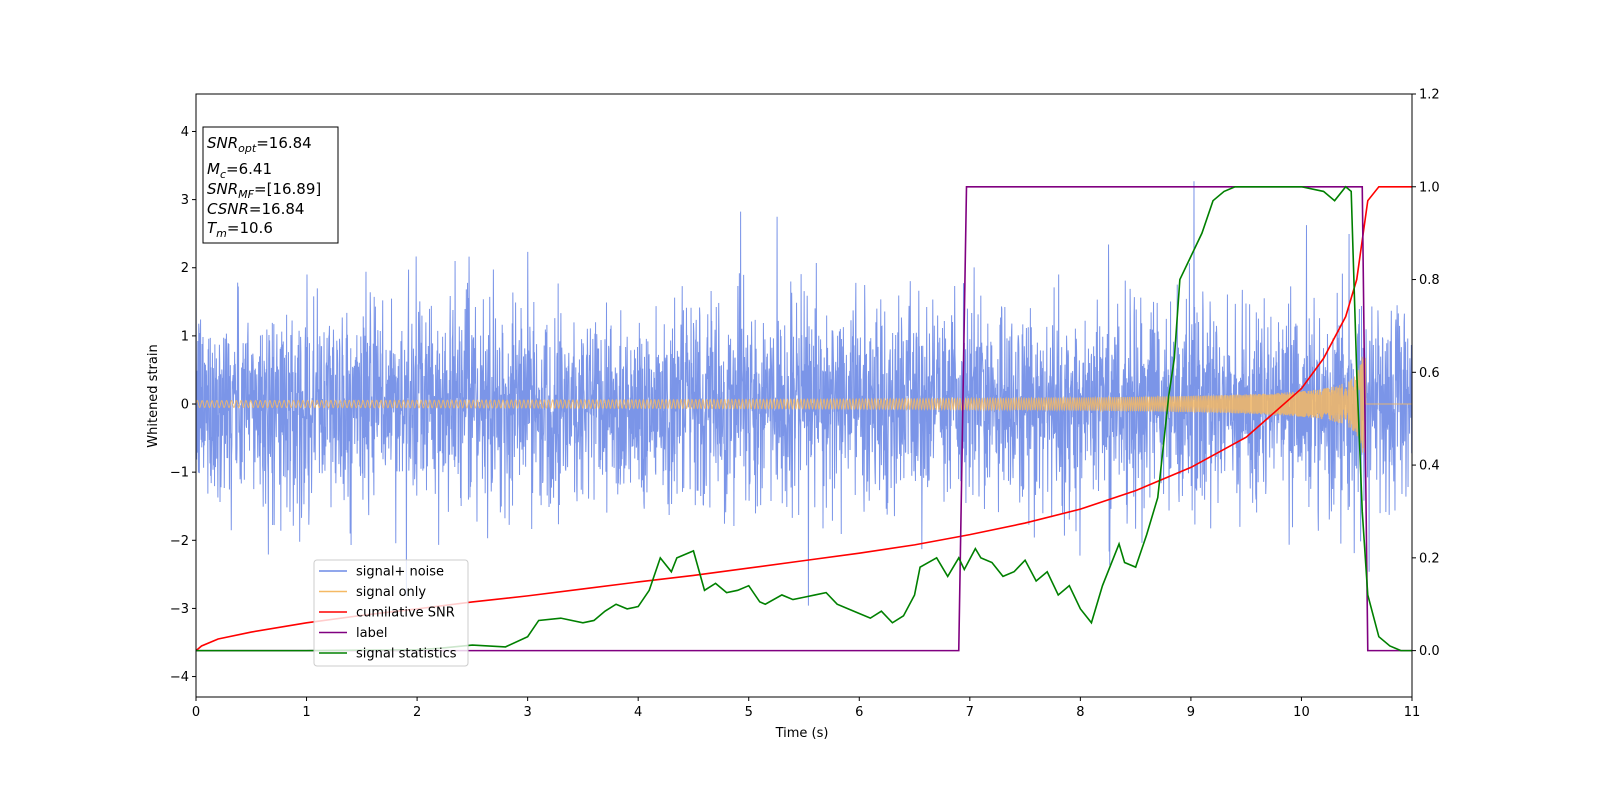 This screenshot has height=800, width=1600. I want to click on x-axis-ticks: 0 1 2 3 4 5 6 7 8 9 10 11, so click(806, 708).